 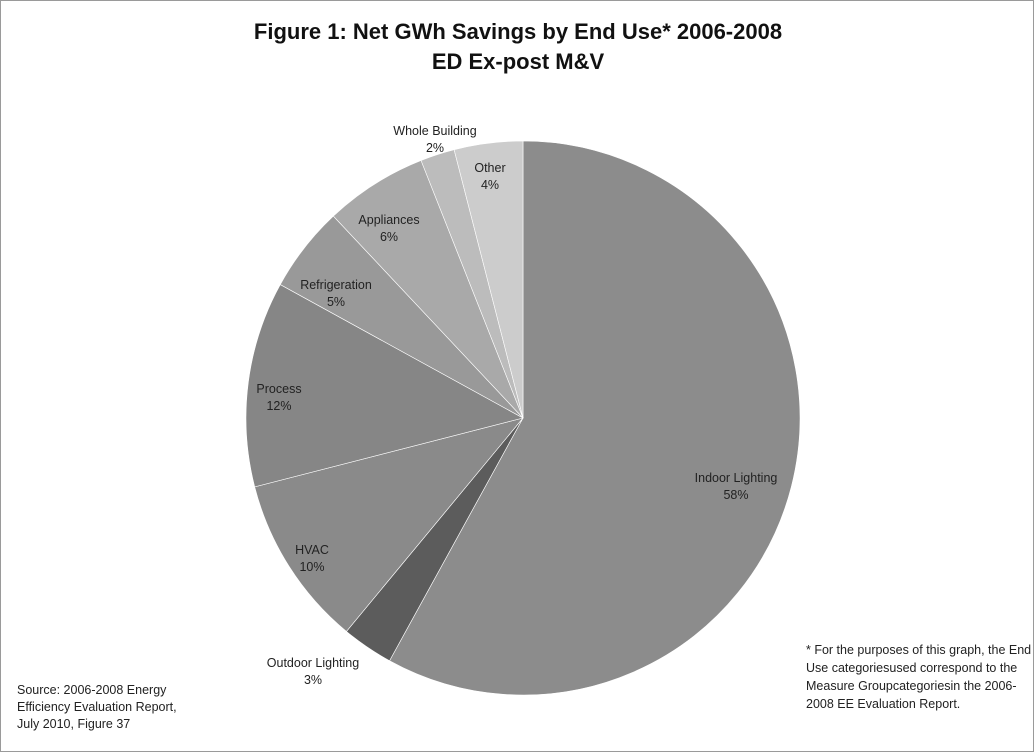 What do you see at coordinates (313, 671) in the screenshot?
I see `slice-label-outdoor-lighting: Outdoor Lighting 3%` at bounding box center [313, 671].